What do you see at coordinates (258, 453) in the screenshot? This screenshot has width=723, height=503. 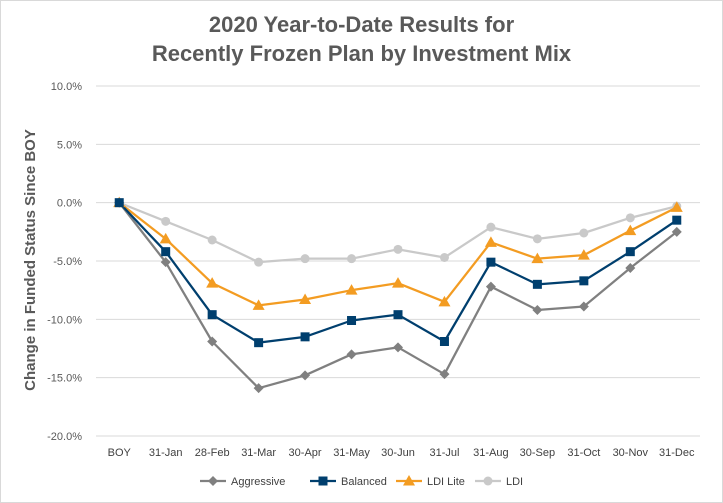 I see `x-tick-label: 31-Mar` at bounding box center [258, 453].